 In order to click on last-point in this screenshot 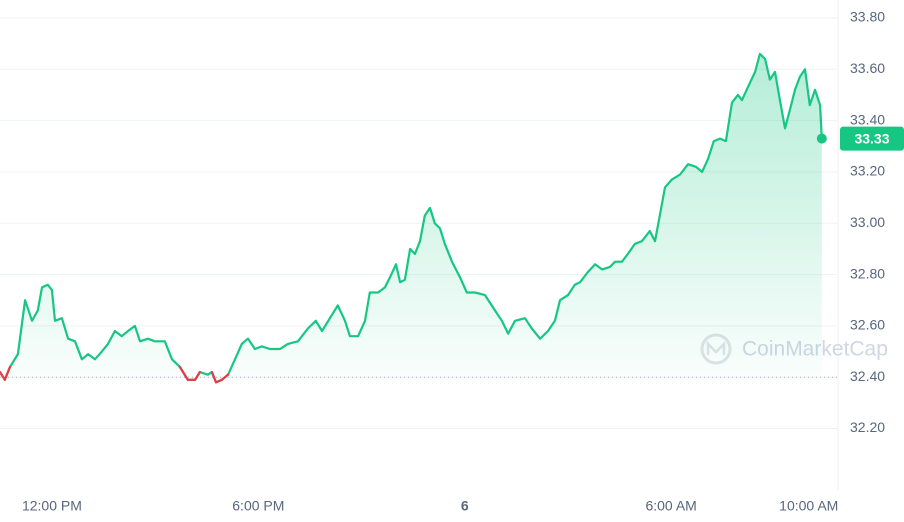, I will do `click(821, 138)`.